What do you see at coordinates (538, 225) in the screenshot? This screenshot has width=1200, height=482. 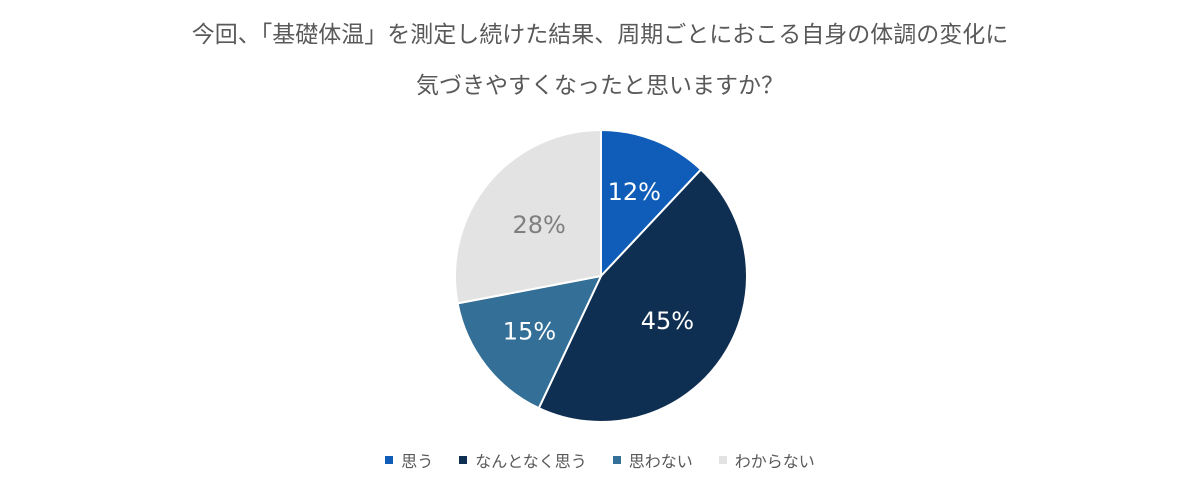 I see `data-label-wakaranai: 28%` at bounding box center [538, 225].